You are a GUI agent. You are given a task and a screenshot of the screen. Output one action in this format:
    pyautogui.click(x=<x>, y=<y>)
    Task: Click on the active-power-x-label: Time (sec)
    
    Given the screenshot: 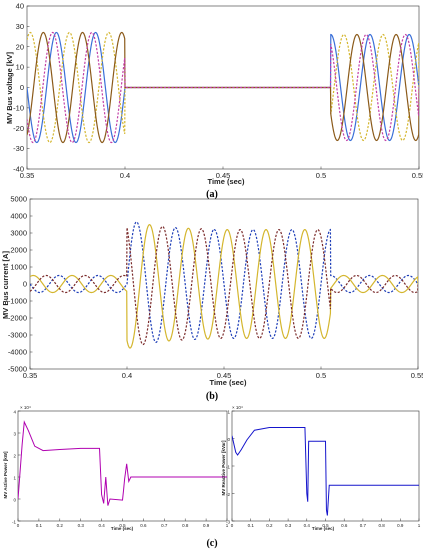 What is the action you would take?
    pyautogui.click(x=122, y=528)
    